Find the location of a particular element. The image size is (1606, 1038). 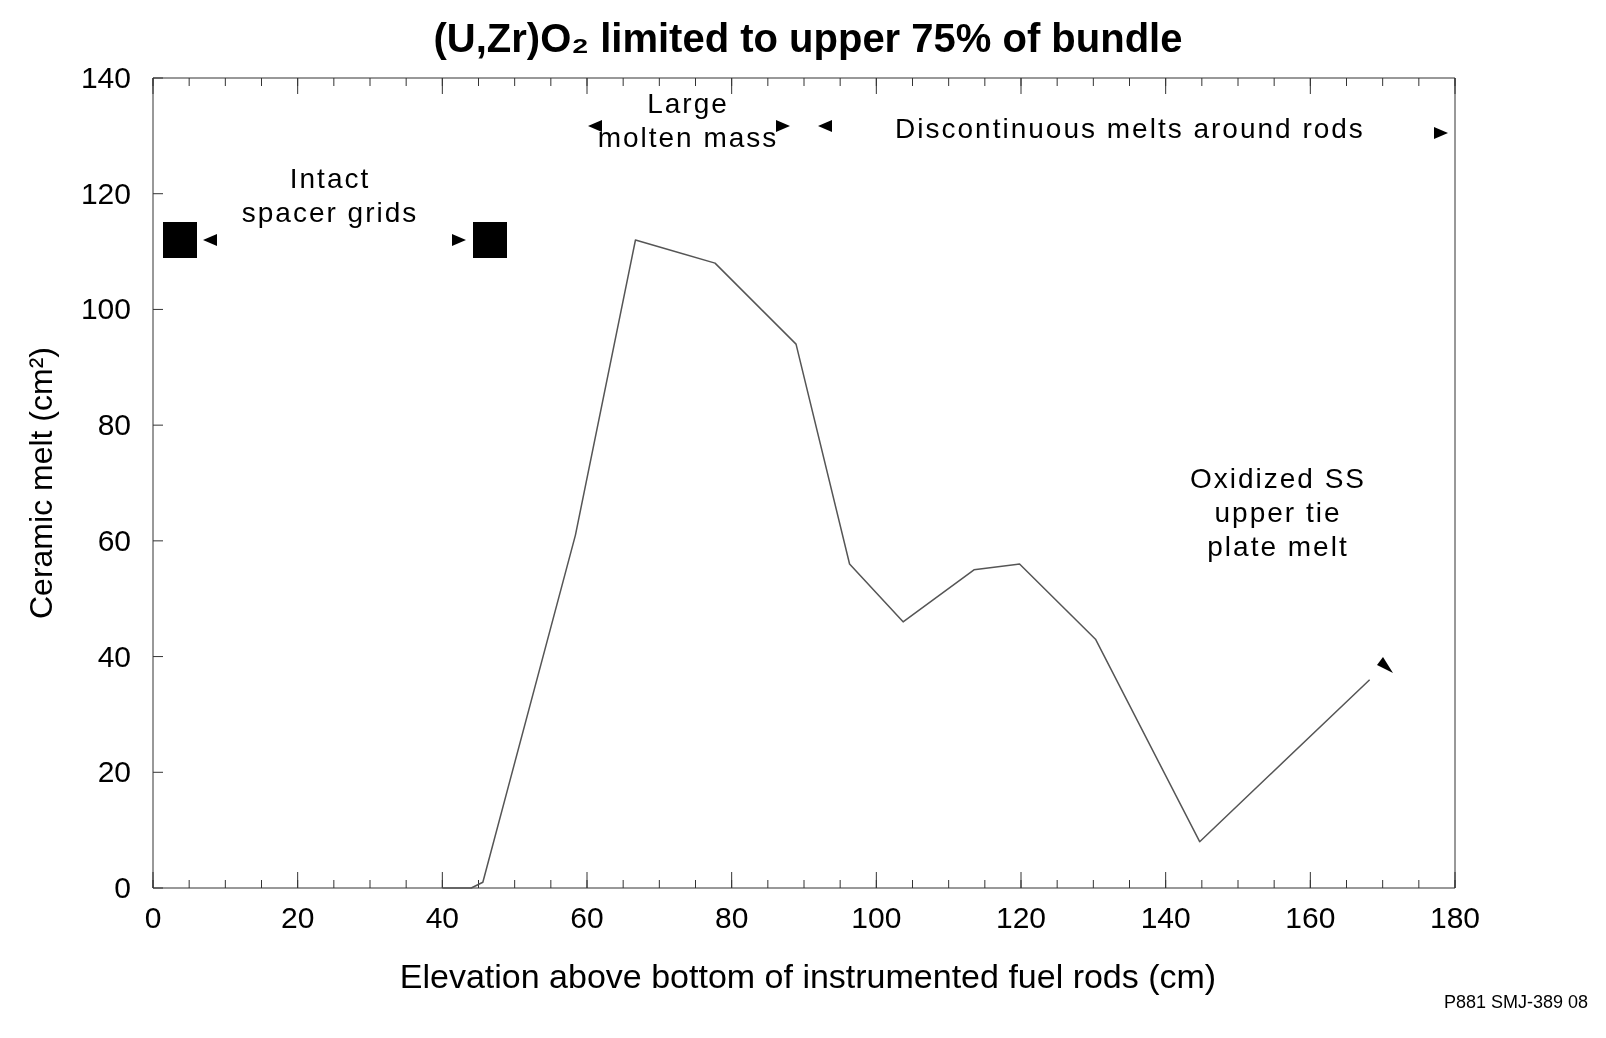

y-tick-label: 20 is located at coordinates (114, 772).